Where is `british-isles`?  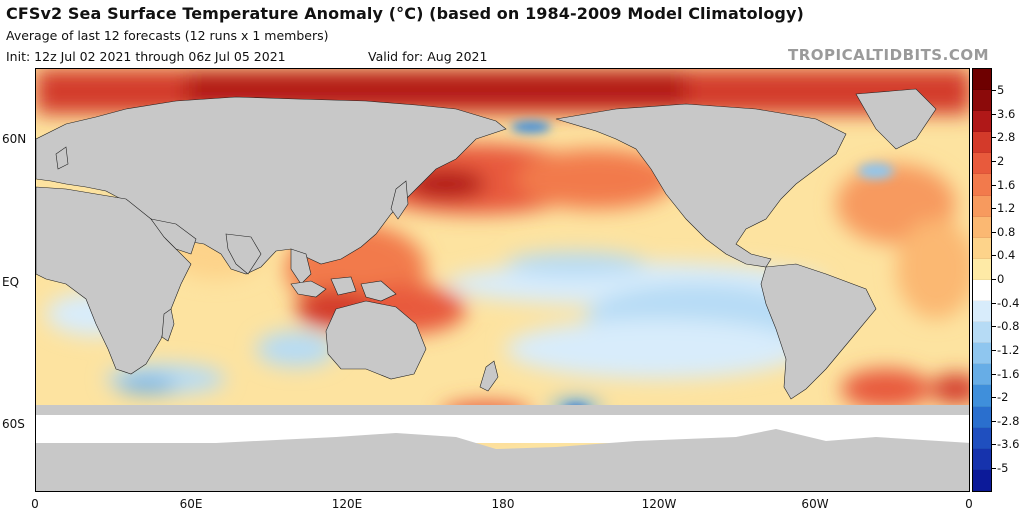
british-isles is located at coordinates (62, 158).